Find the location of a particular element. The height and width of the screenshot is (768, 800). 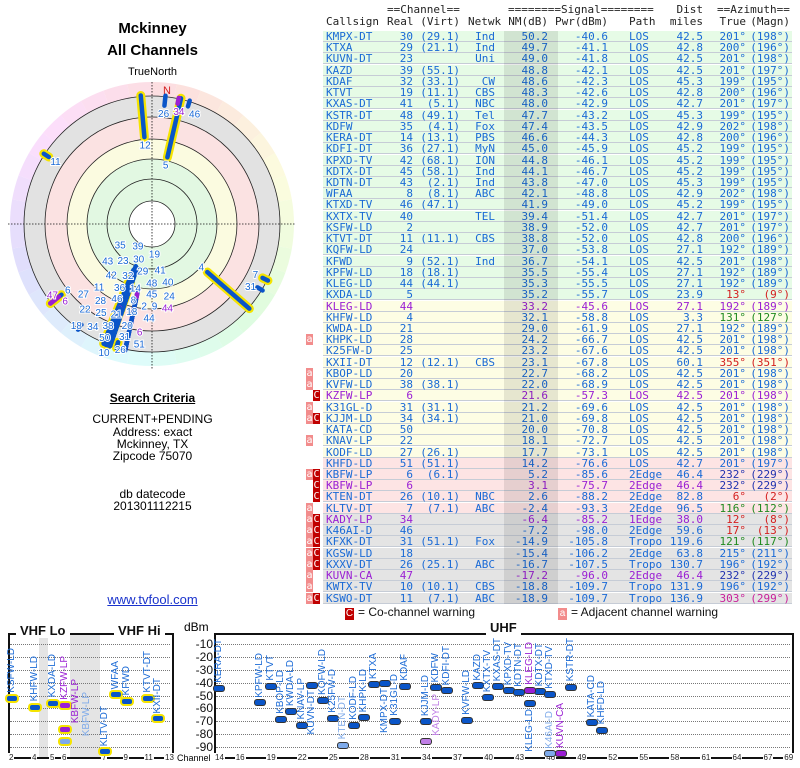

table-row: K46AI-D 46 -7.2 -98.0 2Edge 59.6 17° (13°) is located at coordinates (557, 531).